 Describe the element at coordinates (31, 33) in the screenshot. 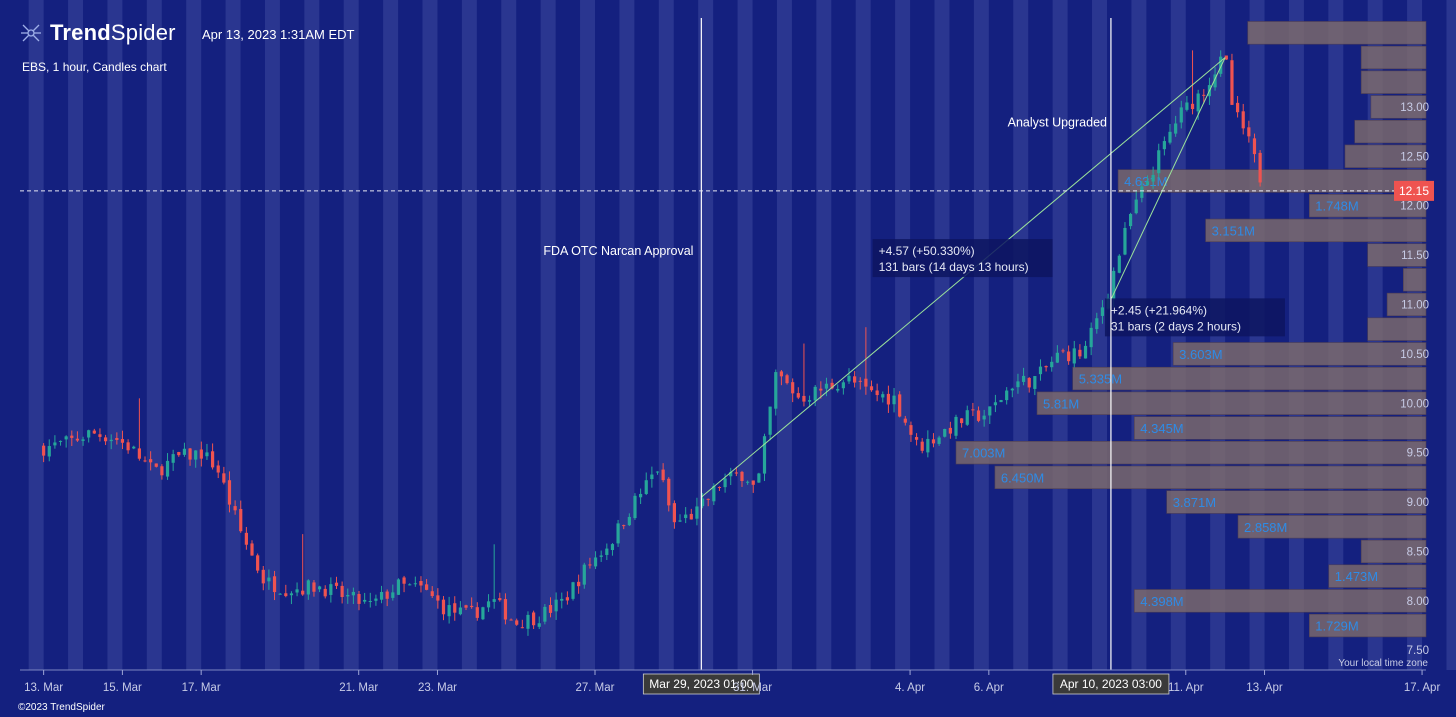

I see `spider-icon` at that location.